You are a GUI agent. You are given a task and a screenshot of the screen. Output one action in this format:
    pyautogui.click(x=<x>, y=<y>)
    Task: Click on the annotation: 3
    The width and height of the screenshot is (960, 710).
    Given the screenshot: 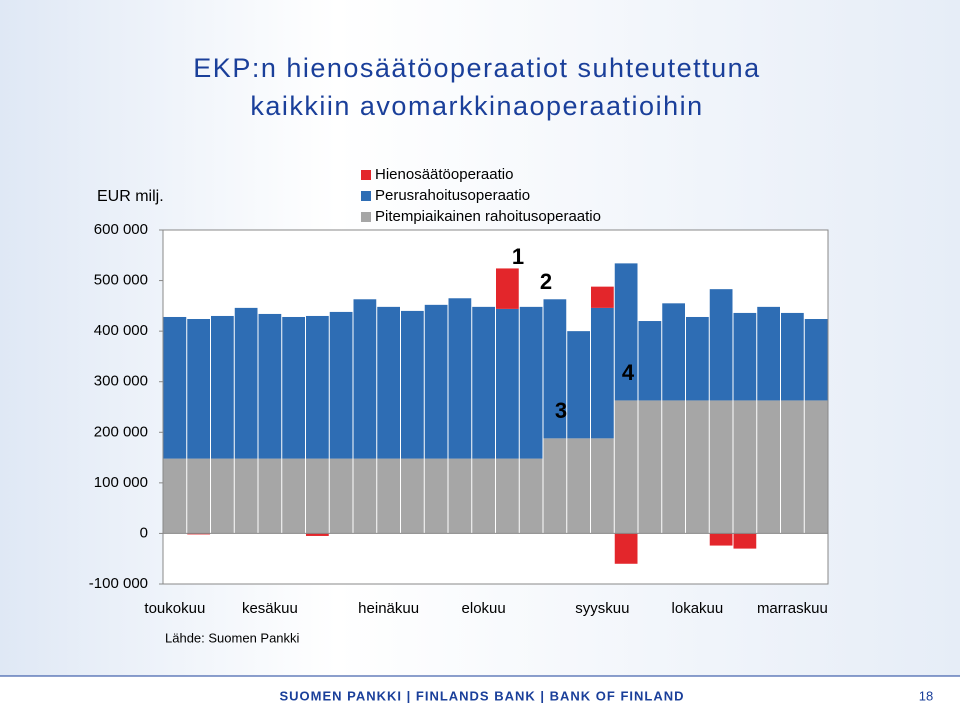 What is the action you would take?
    pyautogui.click(x=561, y=410)
    